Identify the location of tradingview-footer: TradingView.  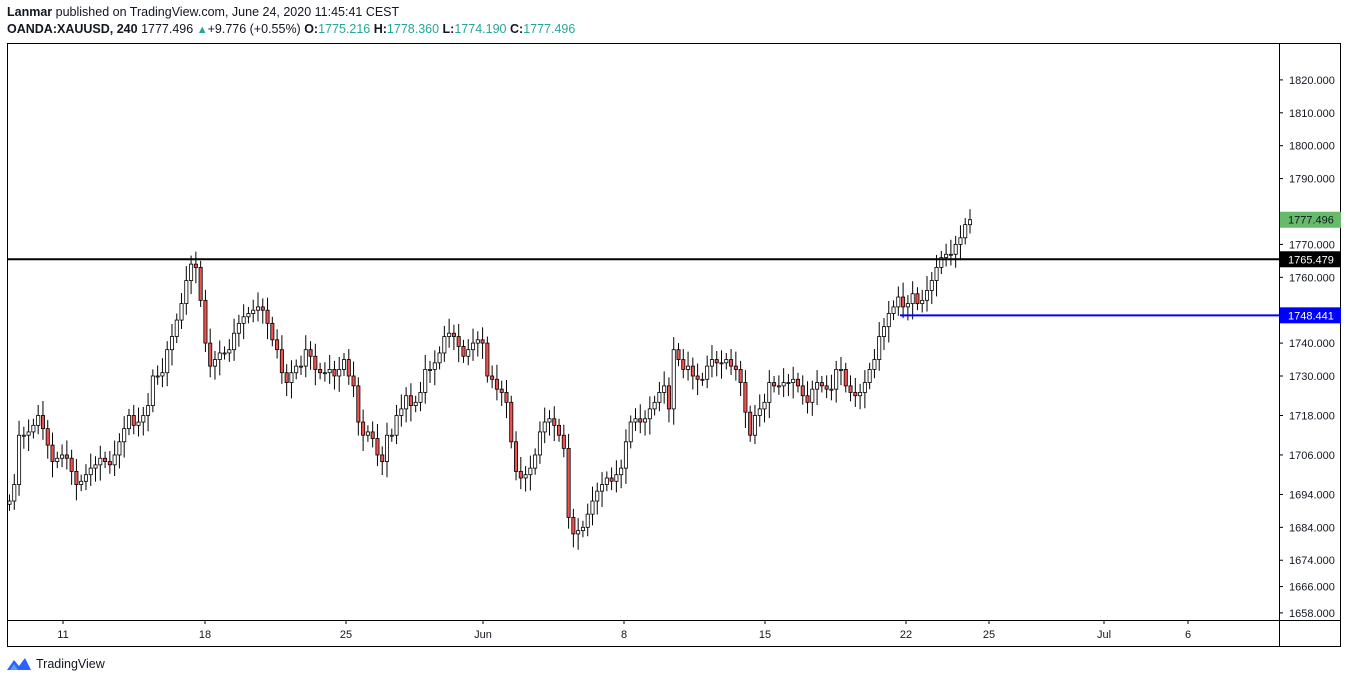
(55, 664).